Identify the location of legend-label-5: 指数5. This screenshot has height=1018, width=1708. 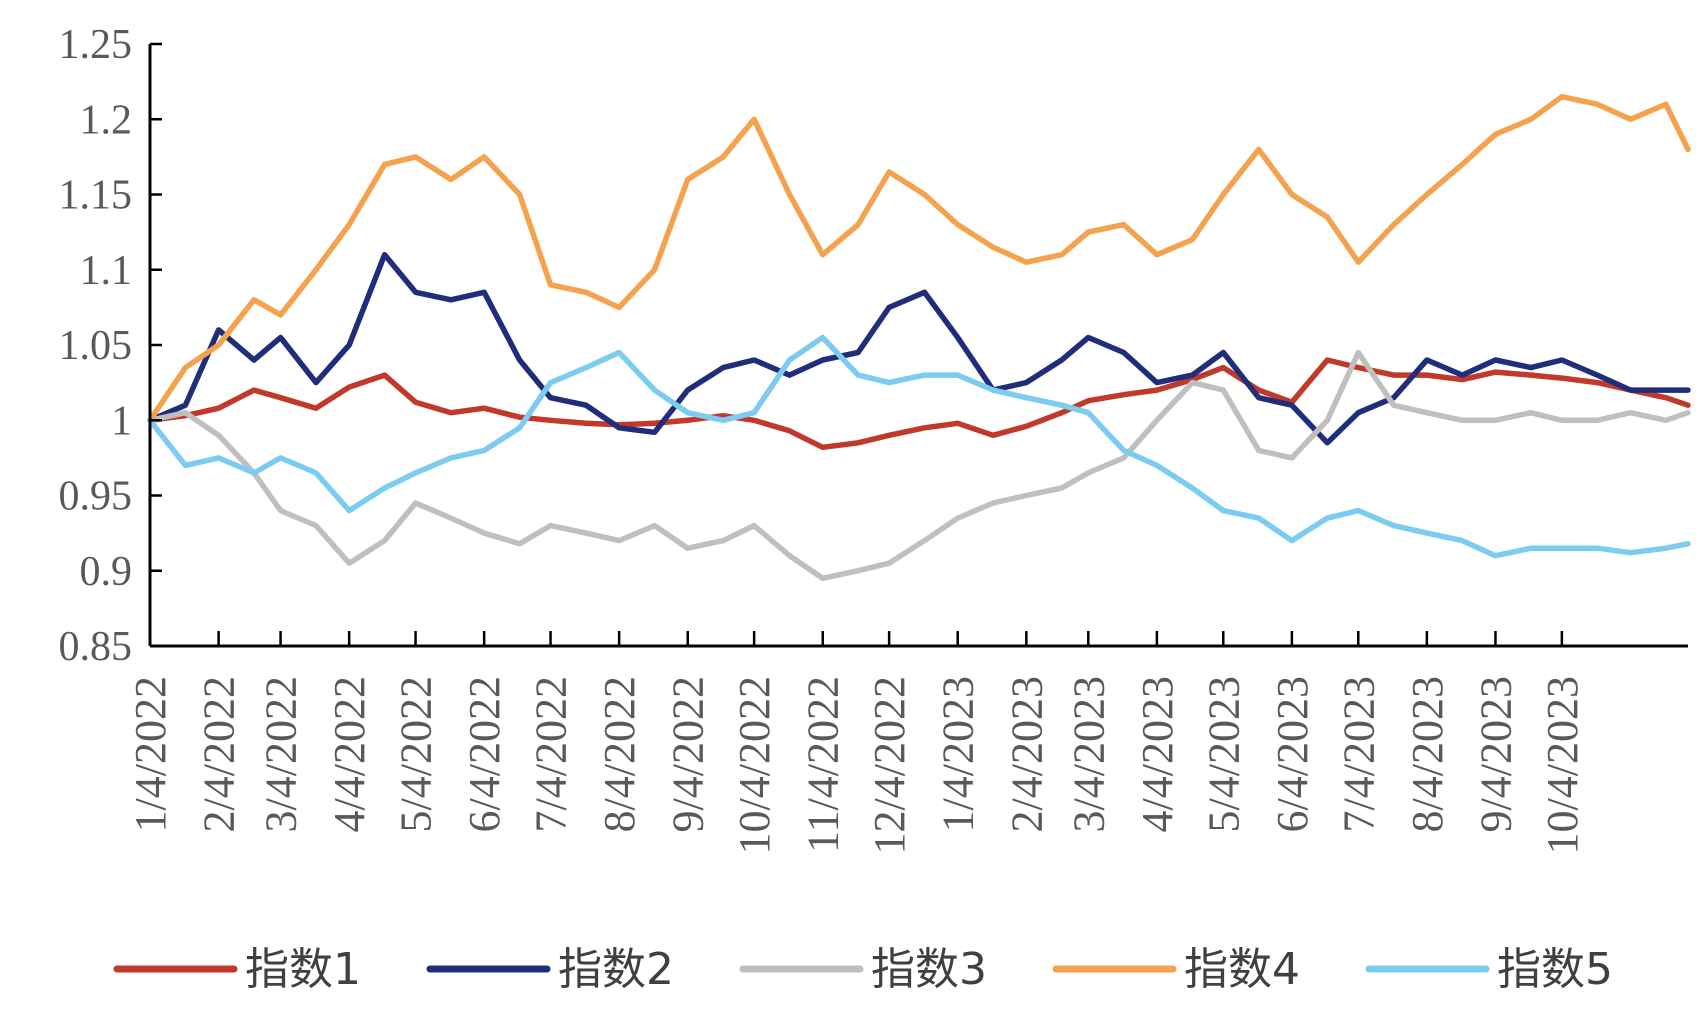
(1555, 969).